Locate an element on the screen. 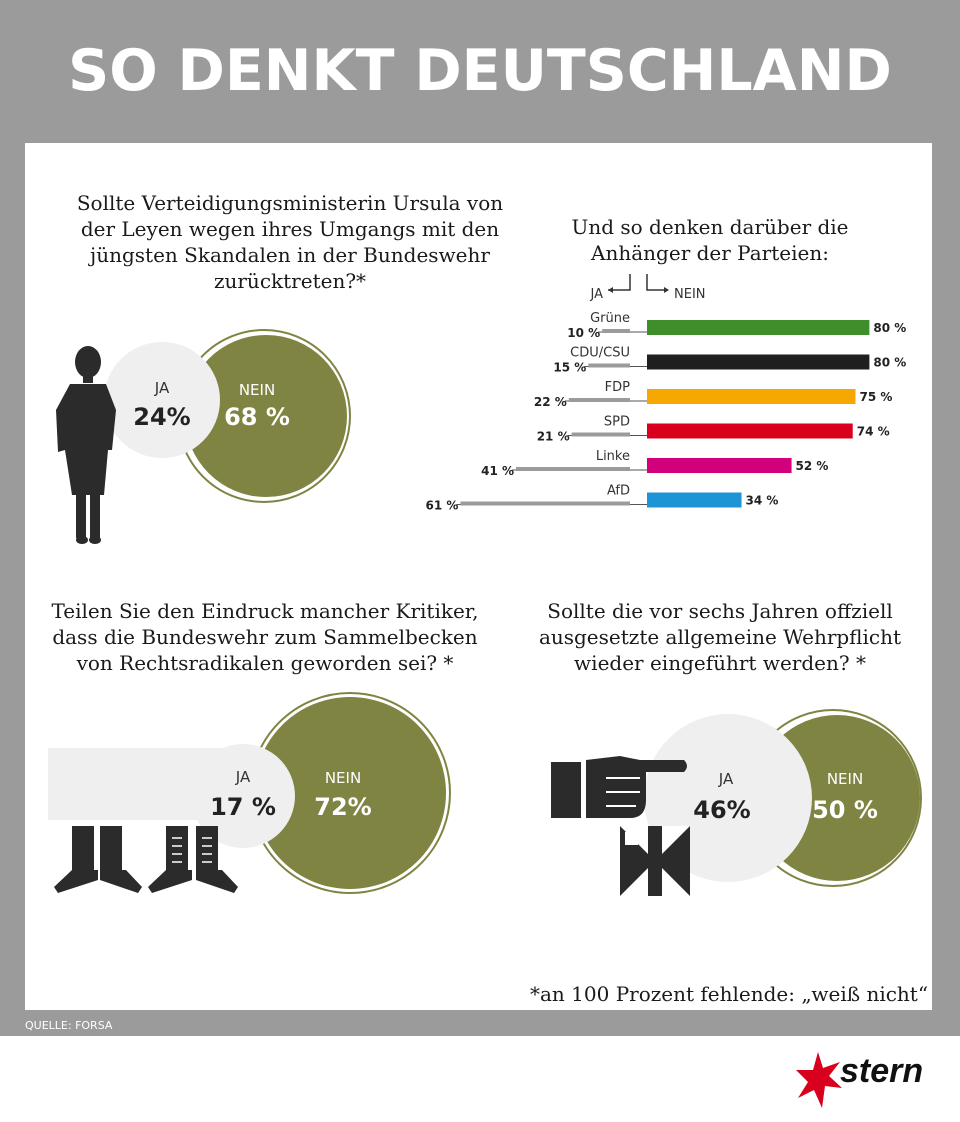 The height and width of the screenshot is (1122, 960). ja-label-1: JA is located at coordinates (162, 388).